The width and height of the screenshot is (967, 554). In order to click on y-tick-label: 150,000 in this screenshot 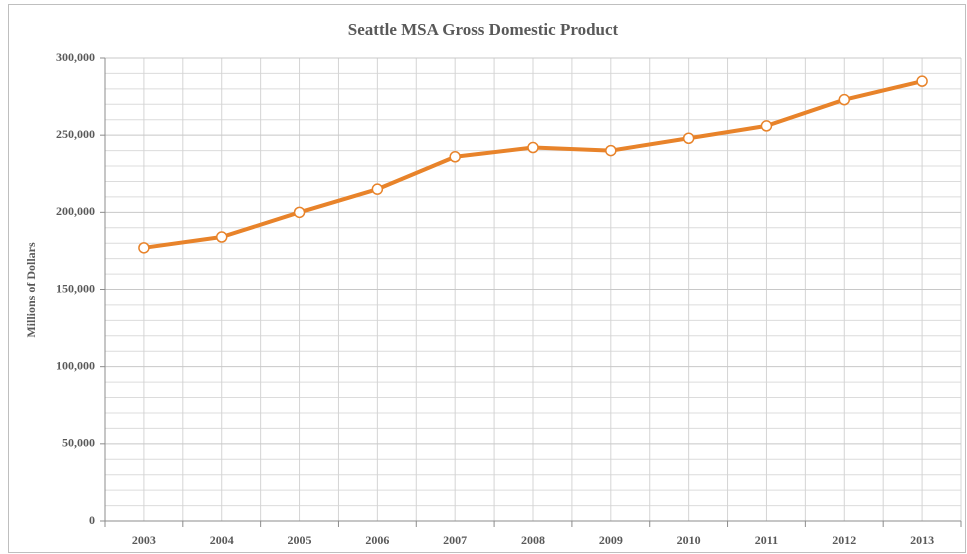, I will do `click(75, 288)`.